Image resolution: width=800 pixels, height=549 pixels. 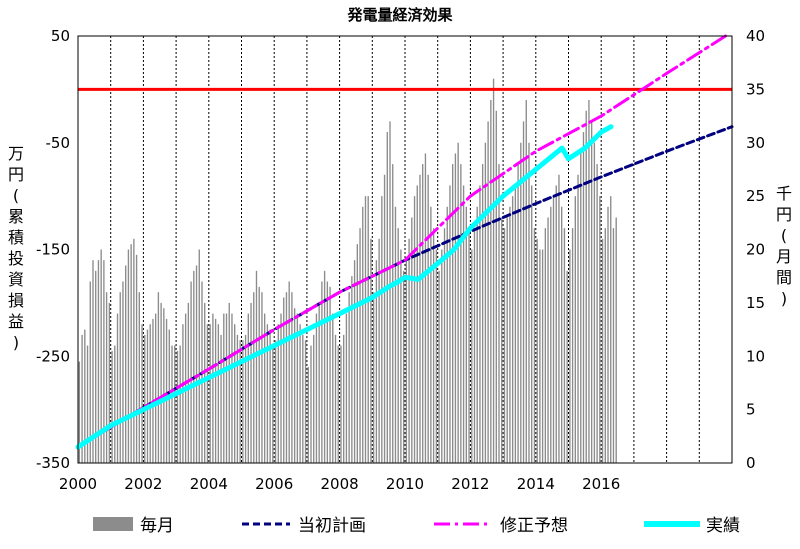 I want to click on x-tick-4: 2008, so click(x=340, y=484).